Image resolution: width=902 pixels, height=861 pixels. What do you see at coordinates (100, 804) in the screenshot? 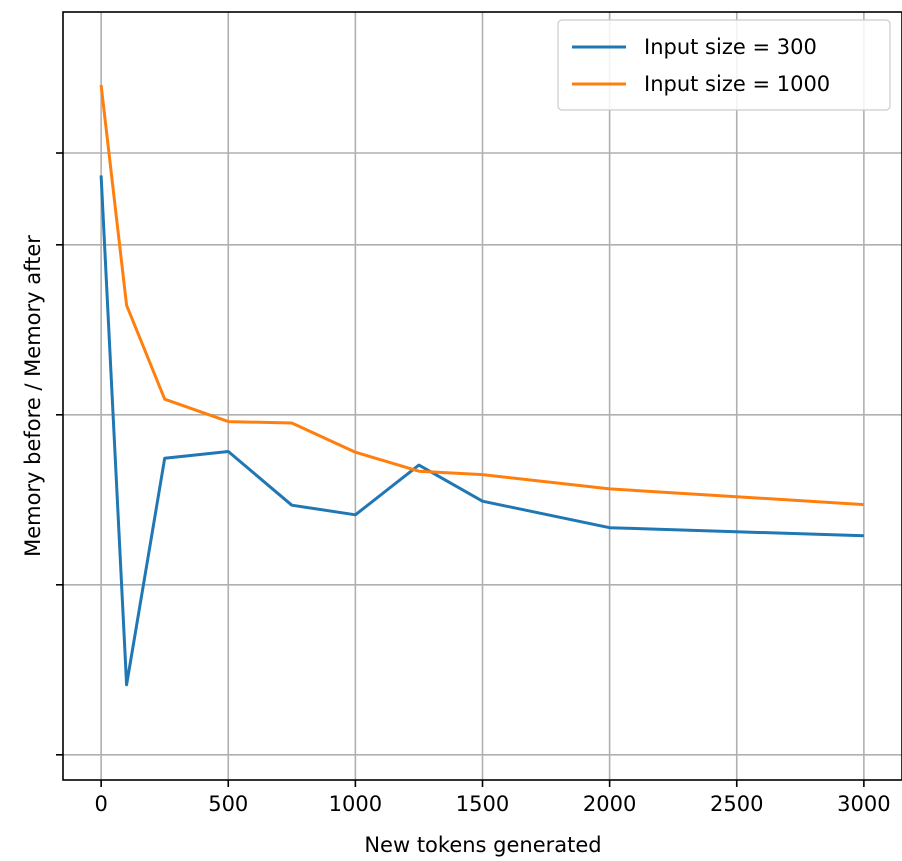
I see `x-tick-label: 0` at bounding box center [100, 804].